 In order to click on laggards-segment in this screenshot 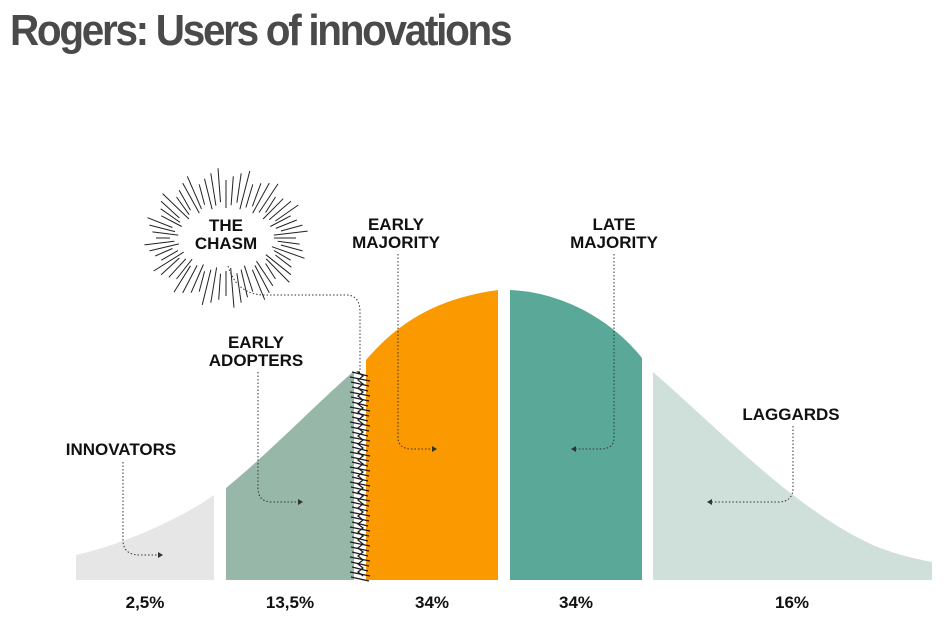, I will do `click(792, 476)`.